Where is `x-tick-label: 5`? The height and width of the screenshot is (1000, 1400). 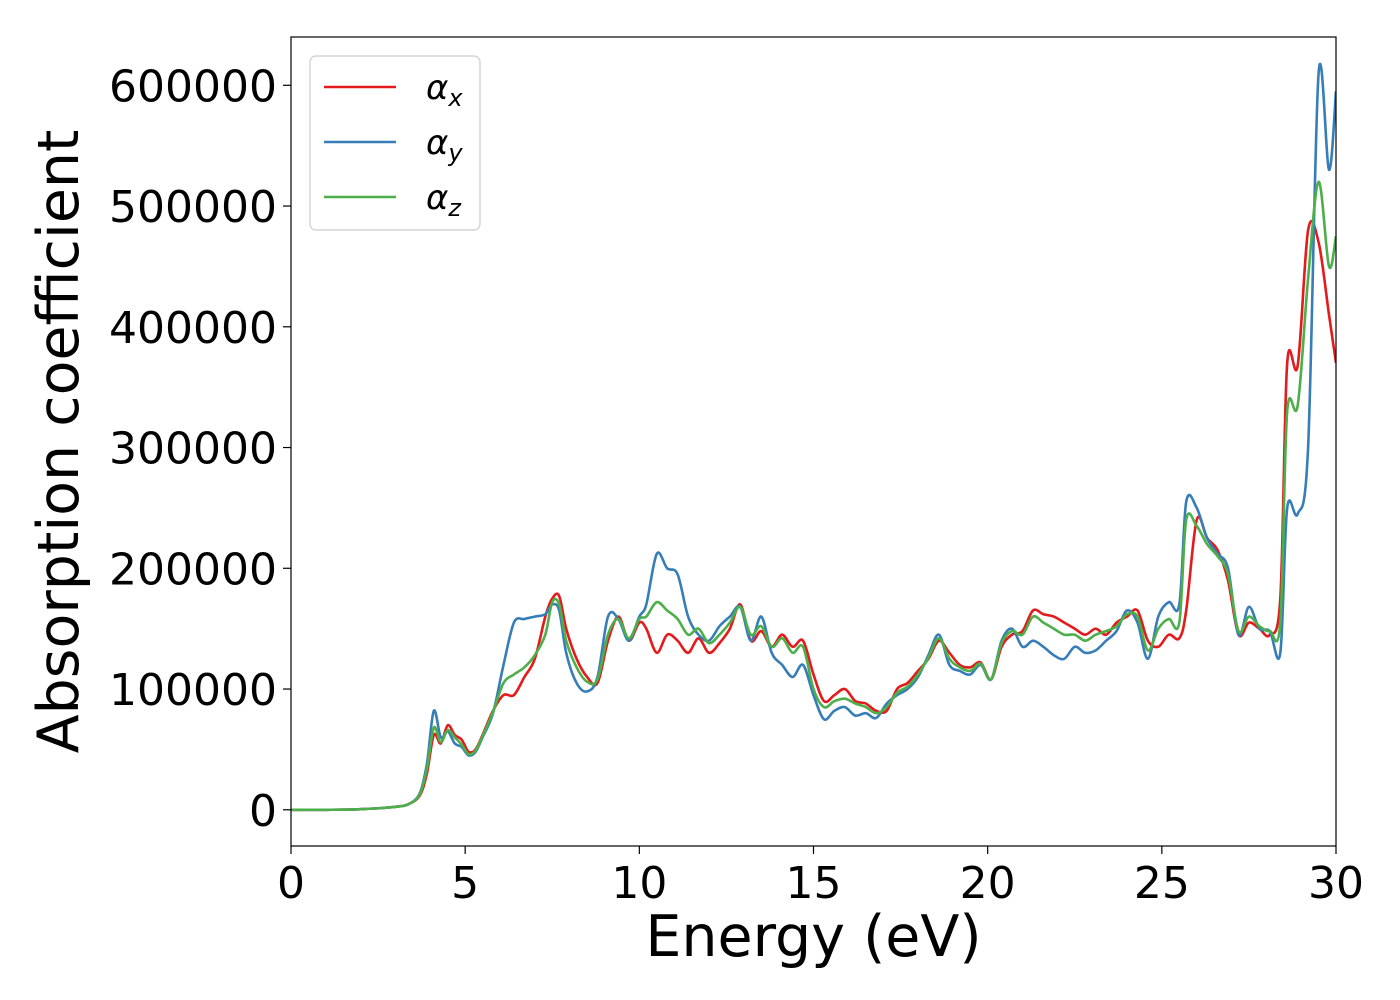
x-tick-label: 5 is located at coordinates (465, 883).